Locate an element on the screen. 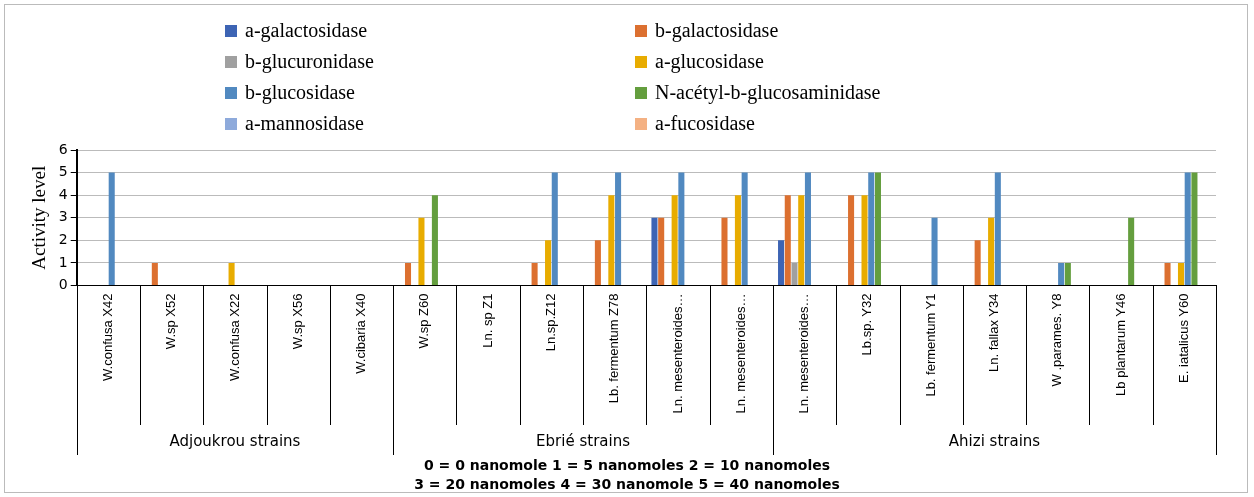 The height and width of the screenshot is (497, 1254). y-tick-label: 1 is located at coordinates (63, 261).